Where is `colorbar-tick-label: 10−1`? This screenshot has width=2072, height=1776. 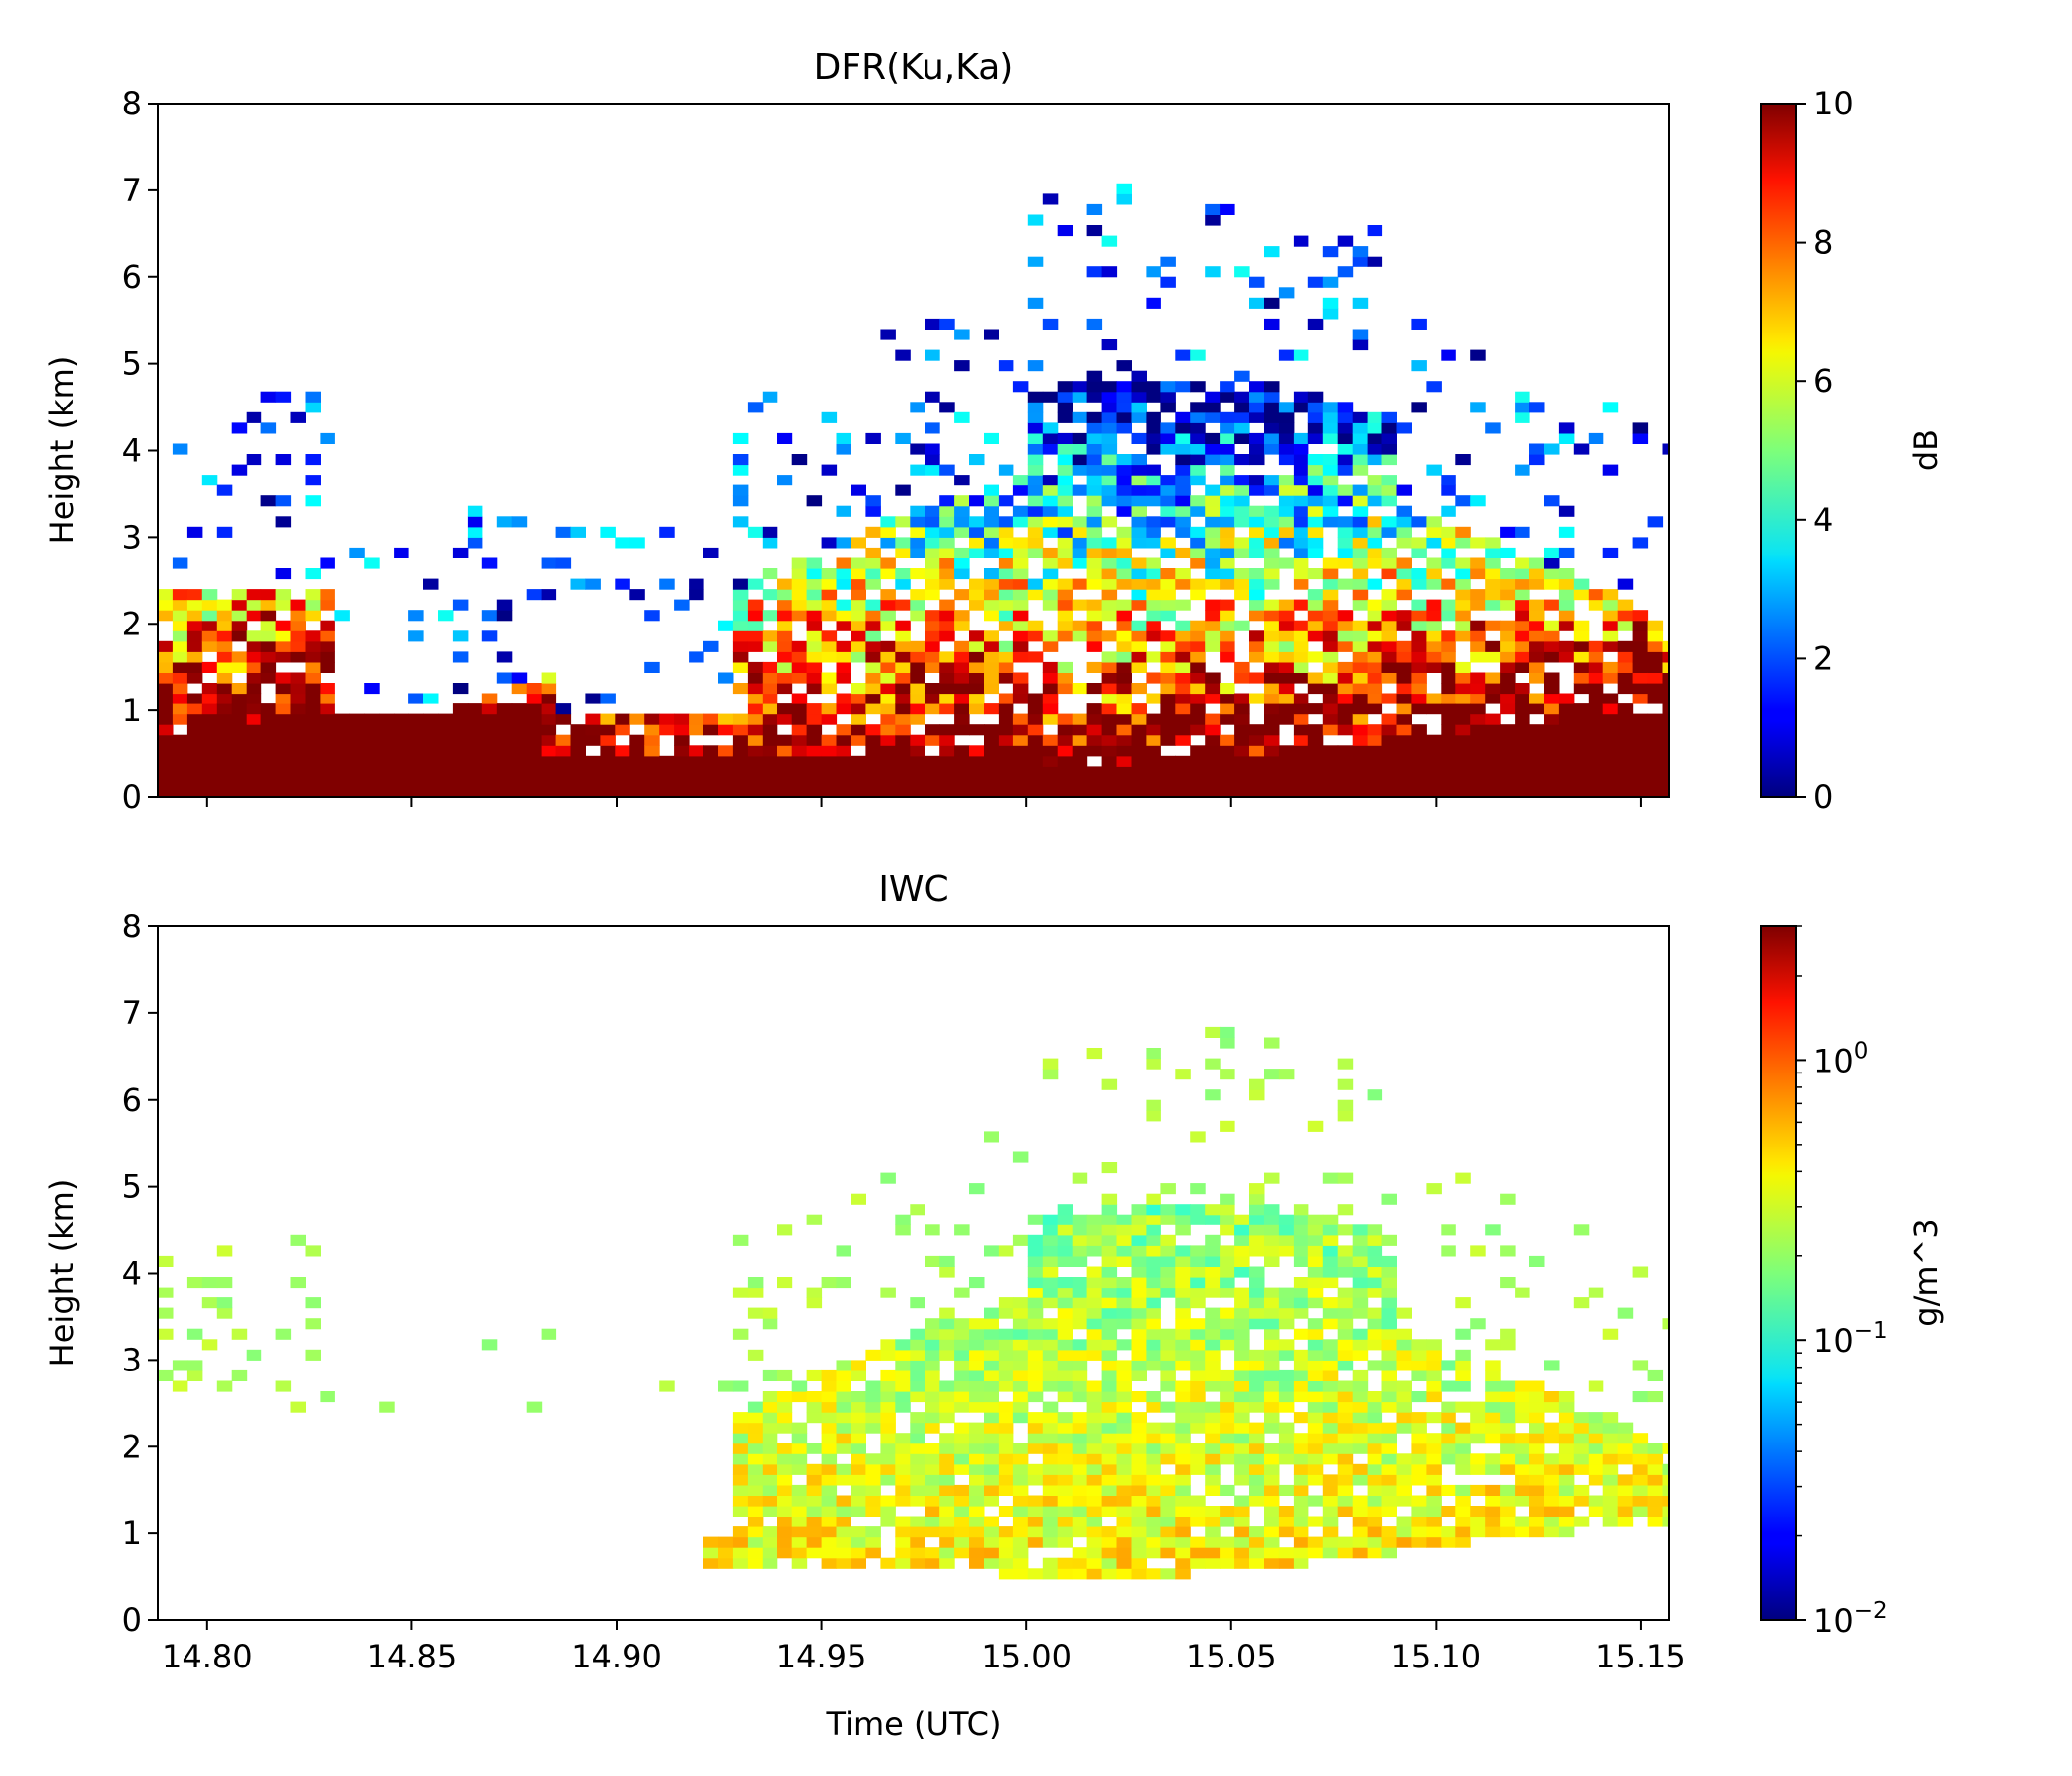
colorbar-tick-label: 10−1 is located at coordinates (1850, 1339).